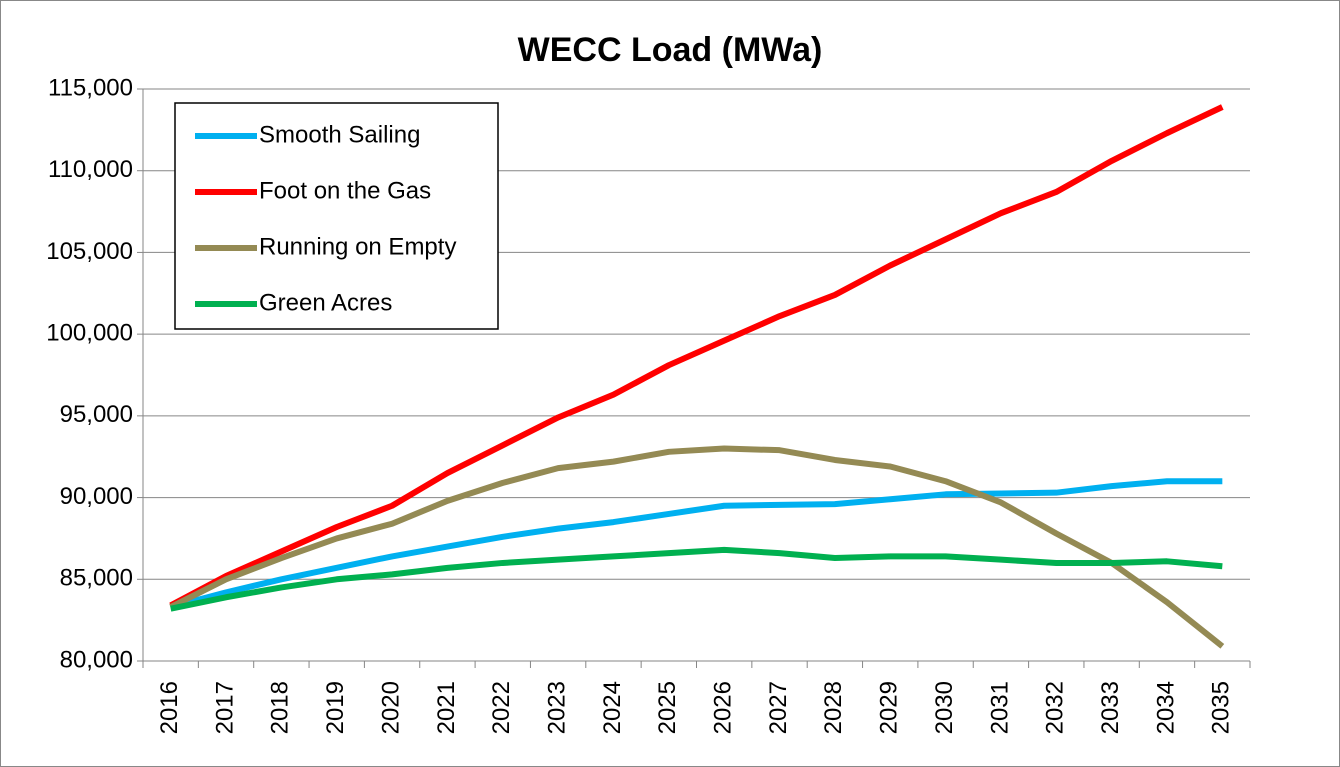 The height and width of the screenshot is (767, 1340). What do you see at coordinates (889, 707) in the screenshot?
I see `x-tick-label: 2029` at bounding box center [889, 707].